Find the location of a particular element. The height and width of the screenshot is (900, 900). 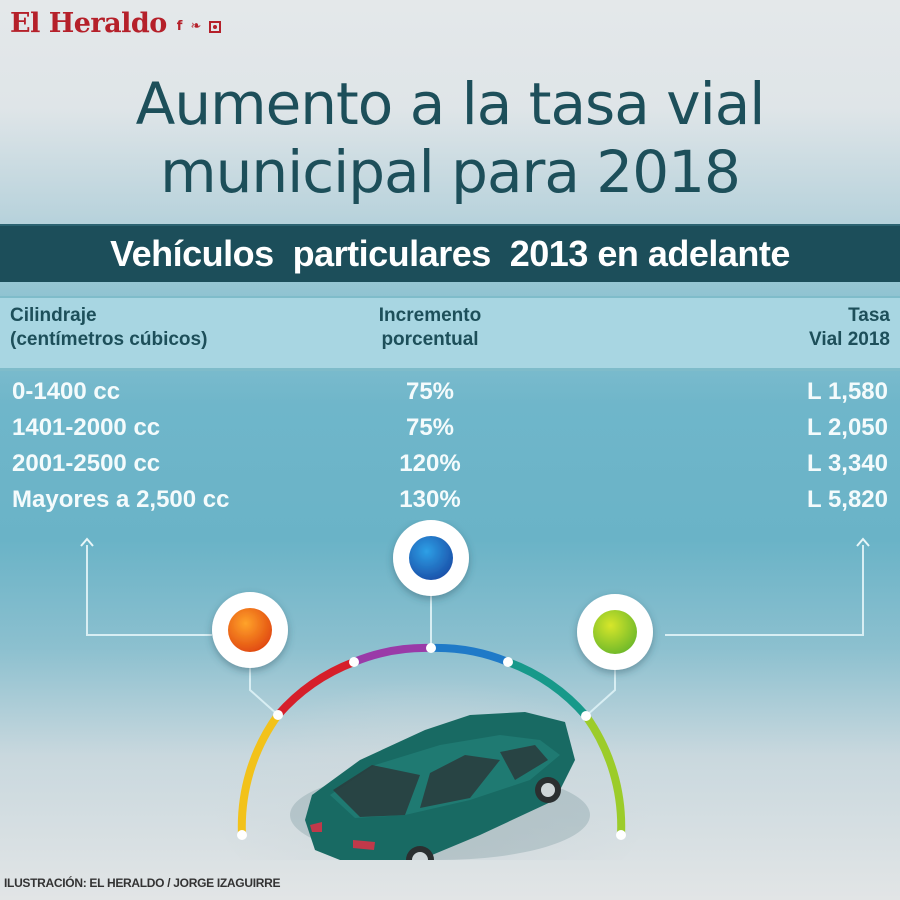

cell-incremento: 120% is located at coordinates (430, 463).